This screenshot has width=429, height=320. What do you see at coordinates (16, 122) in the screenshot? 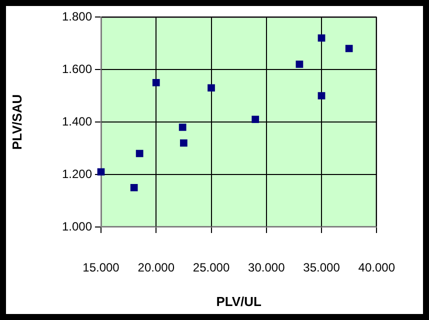
I see `y-axis-title: PLV/SAU` at bounding box center [16, 122].